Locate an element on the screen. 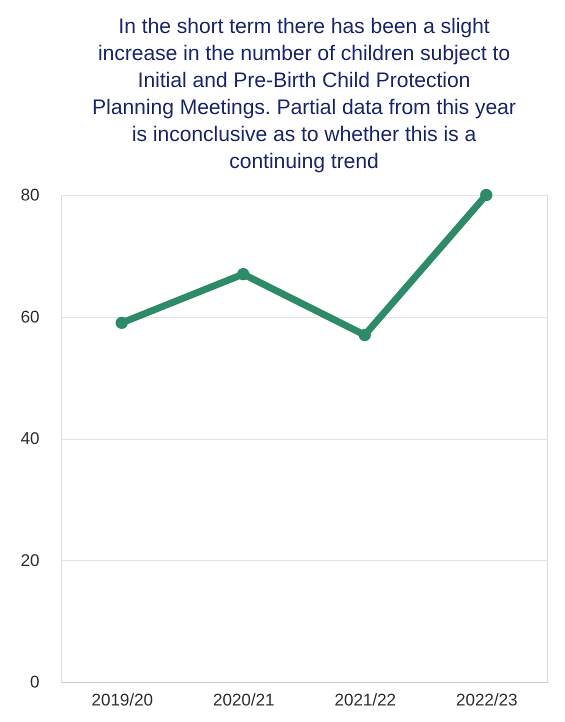 The width and height of the screenshot is (565, 722). x-tick-label: 2020/21 is located at coordinates (243, 700).